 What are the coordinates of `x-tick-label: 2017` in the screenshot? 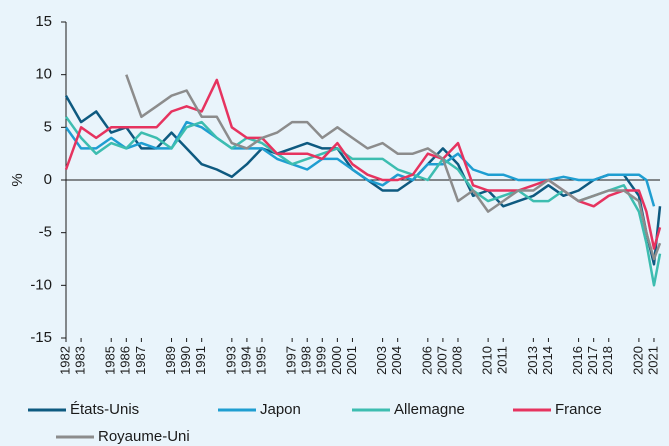 It's located at (592, 360).